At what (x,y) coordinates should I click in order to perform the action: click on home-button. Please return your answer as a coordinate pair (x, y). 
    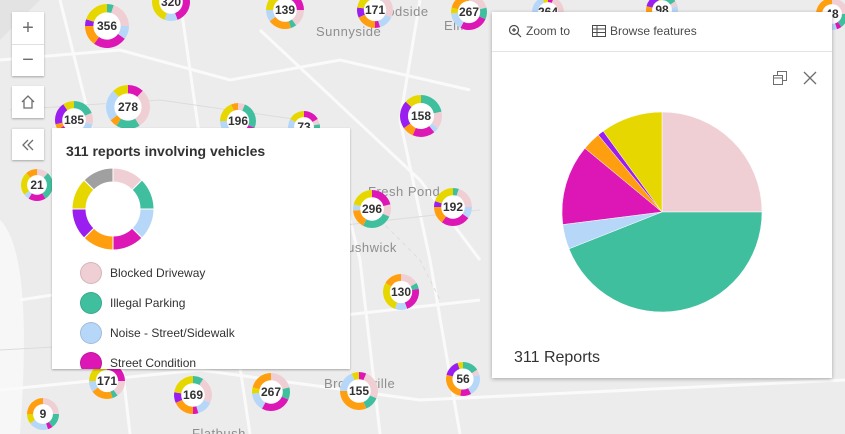
    Looking at the image, I should click on (28, 102).